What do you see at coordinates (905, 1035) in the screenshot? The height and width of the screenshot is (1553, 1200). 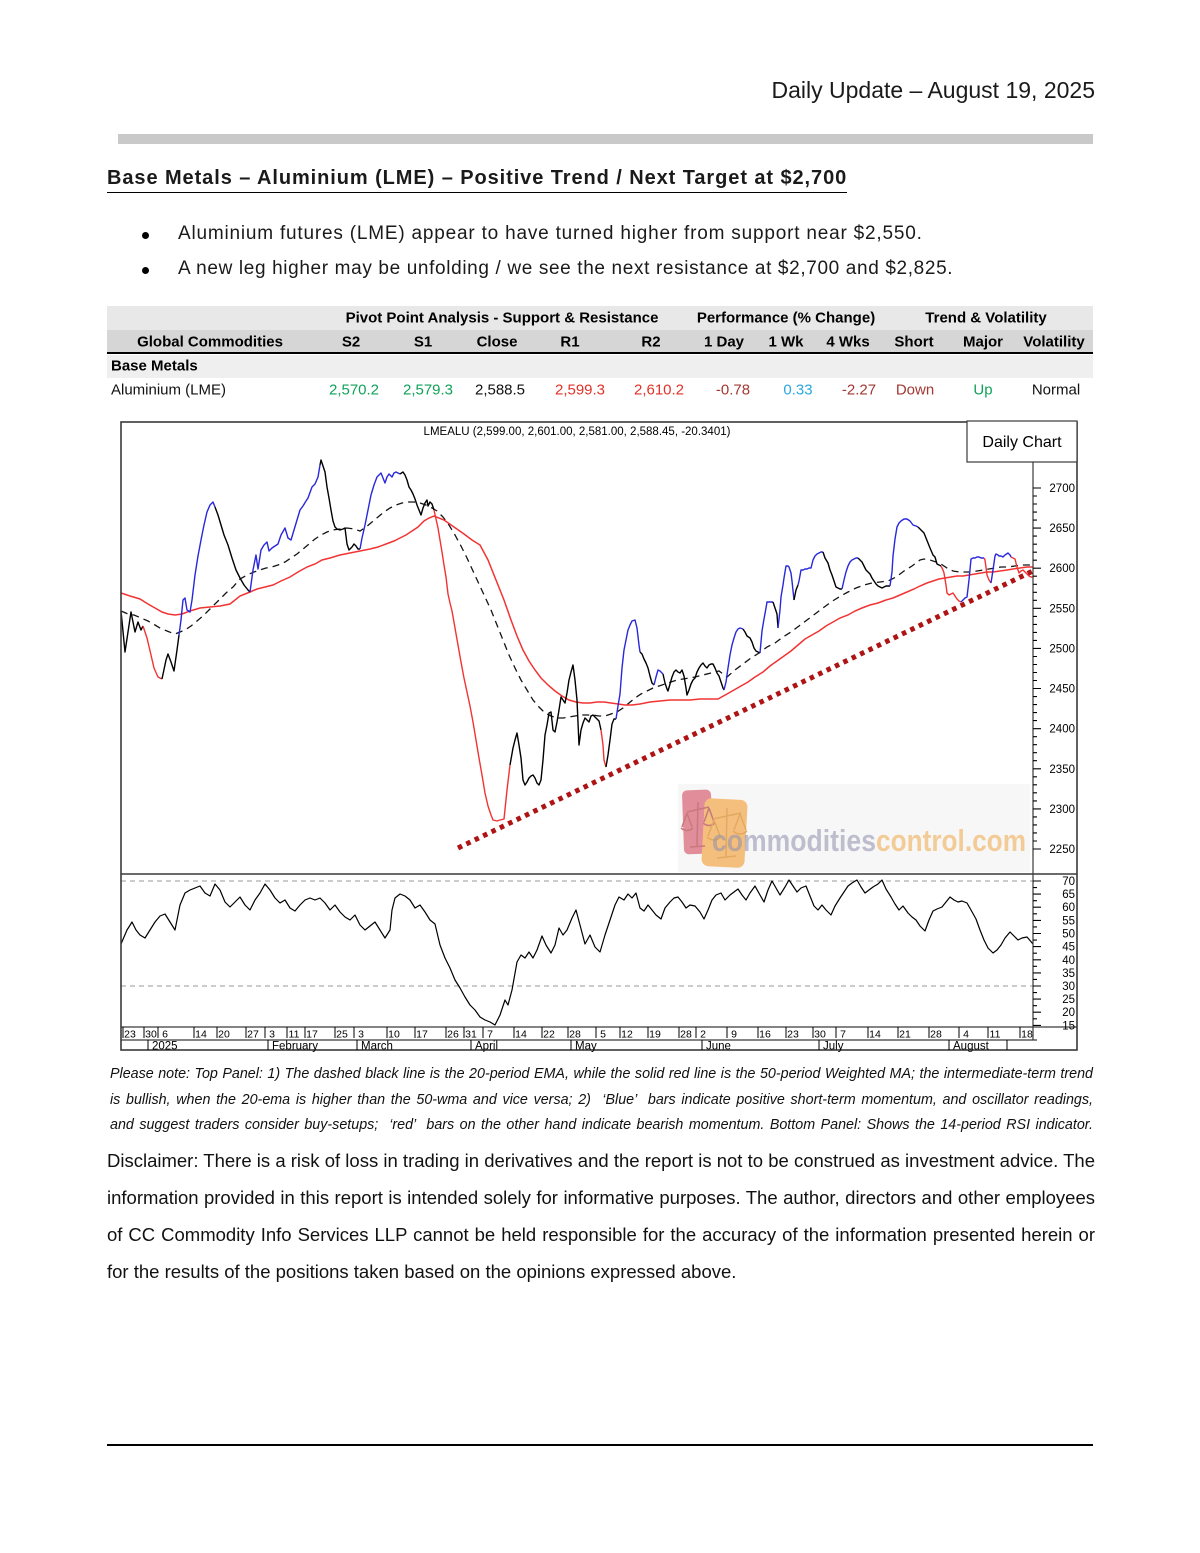 I see `svg-text: 21` at bounding box center [905, 1035].